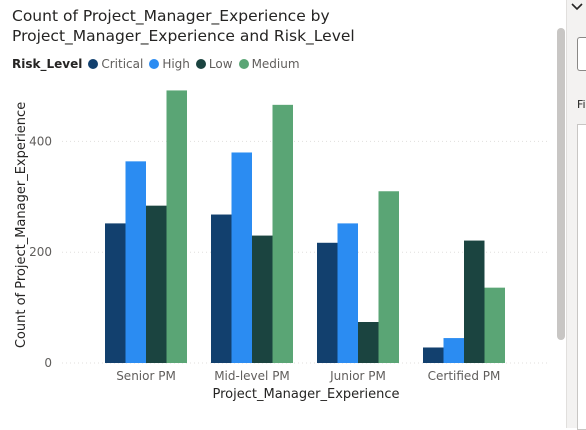  What do you see at coordinates (156, 284) in the screenshot?
I see `bar-low-senior-pm` at bounding box center [156, 284].